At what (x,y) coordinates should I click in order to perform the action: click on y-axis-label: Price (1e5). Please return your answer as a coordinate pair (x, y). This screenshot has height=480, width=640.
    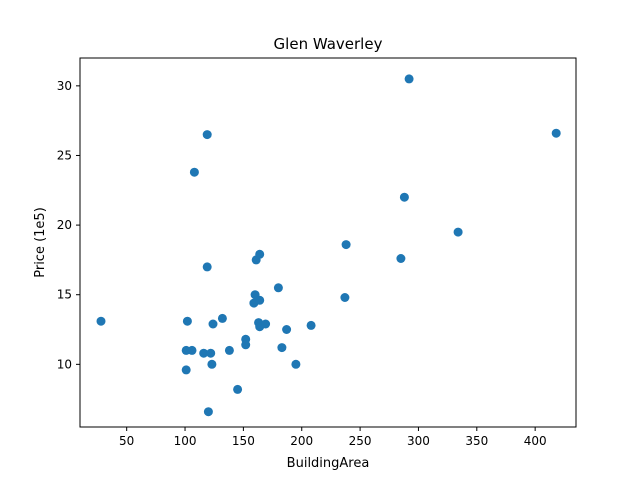
    Looking at the image, I should click on (40, 242).